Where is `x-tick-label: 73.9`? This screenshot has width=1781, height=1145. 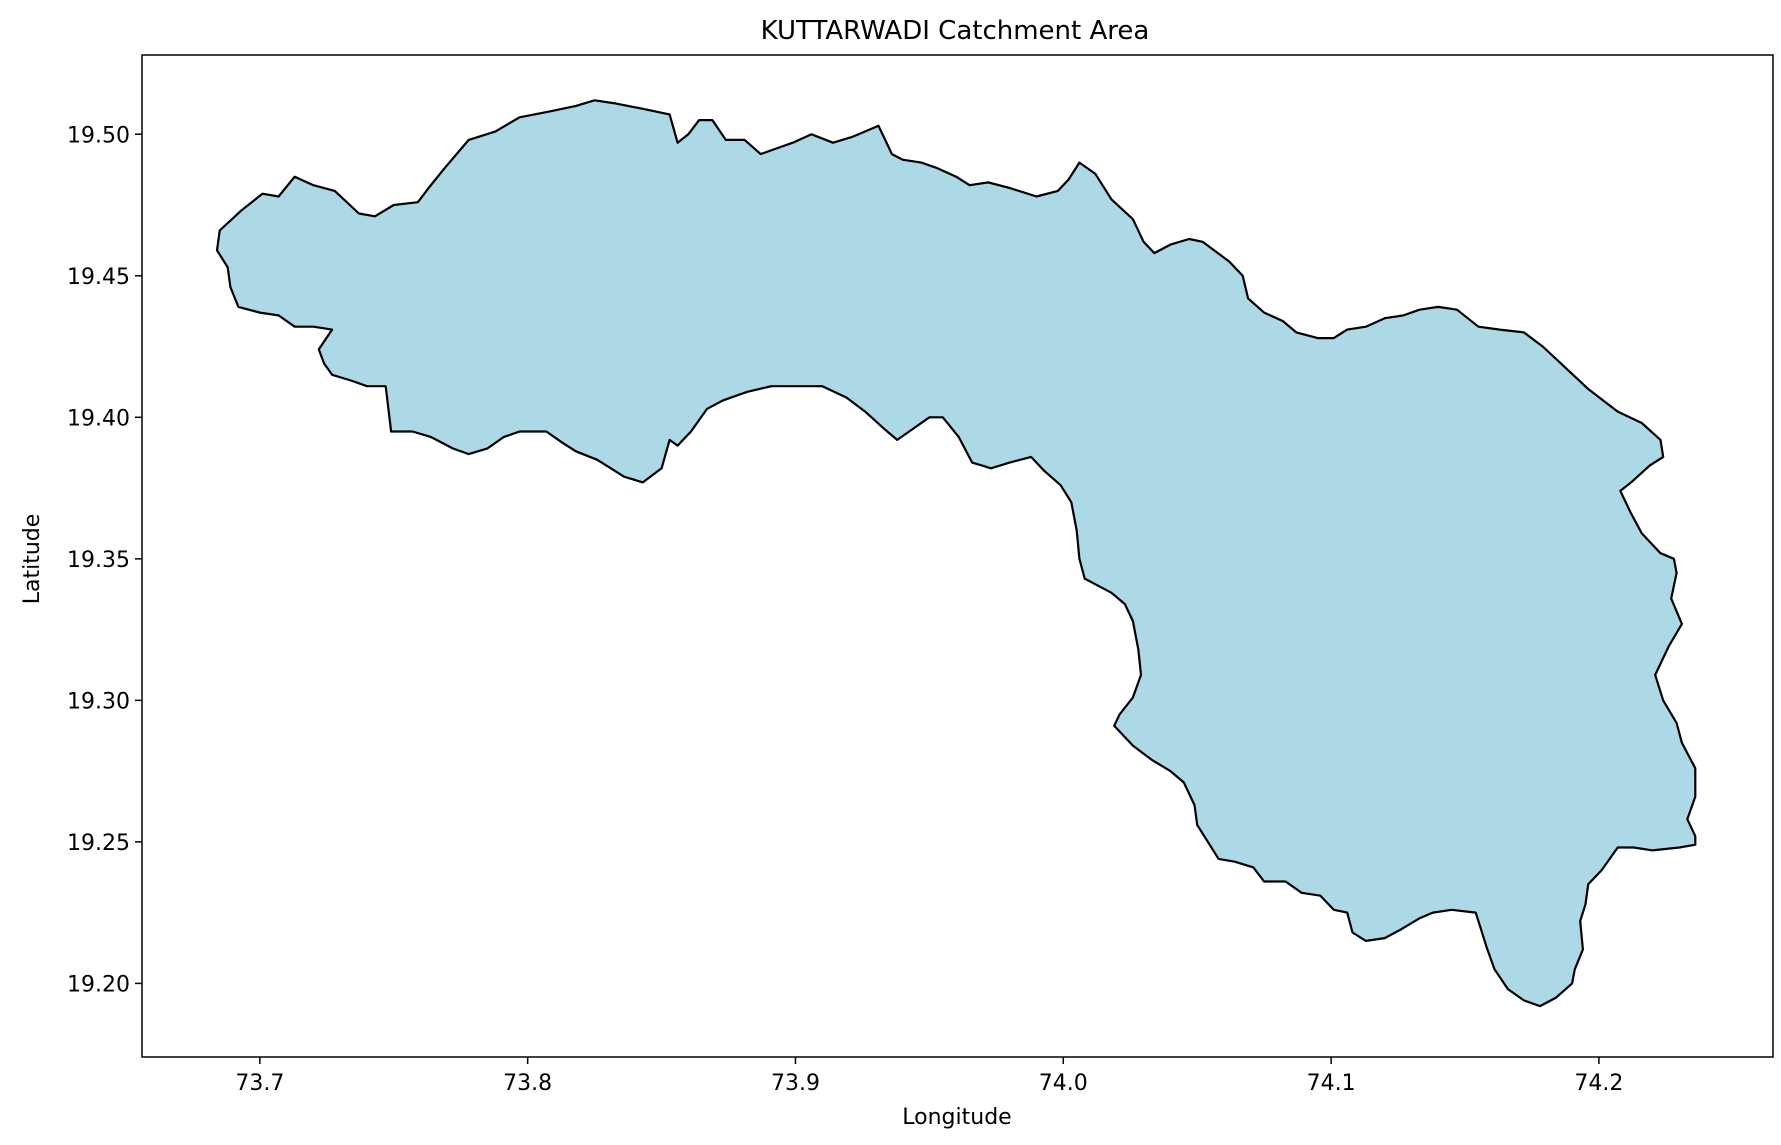 x-tick-label: 73.9 is located at coordinates (795, 1083).